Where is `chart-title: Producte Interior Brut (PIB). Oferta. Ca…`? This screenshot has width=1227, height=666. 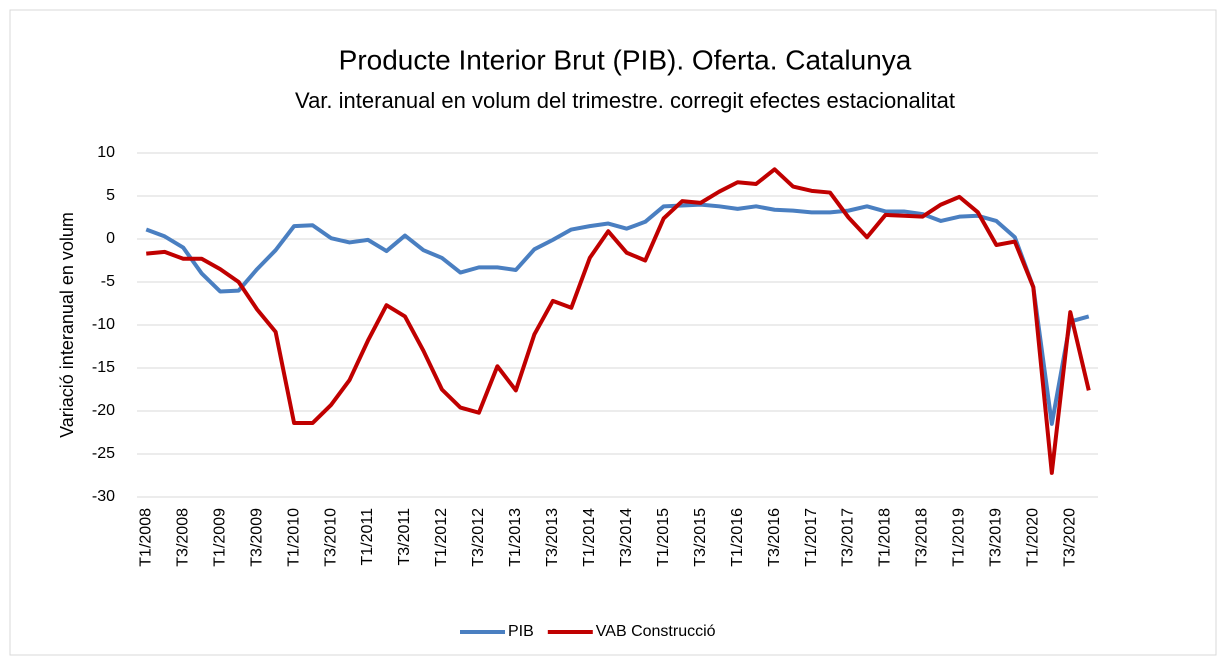 chart-title: Producte Interior Brut (PIB). Oferta. Ca… is located at coordinates (625, 59).